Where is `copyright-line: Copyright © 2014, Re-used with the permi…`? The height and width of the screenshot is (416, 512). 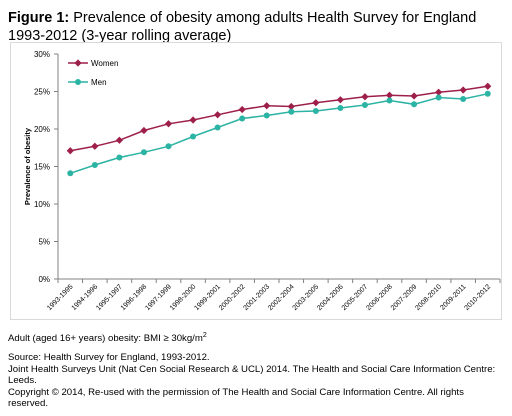
copyright-line: Copyright © 2014, Re-used with the permi… is located at coordinates (236, 398).